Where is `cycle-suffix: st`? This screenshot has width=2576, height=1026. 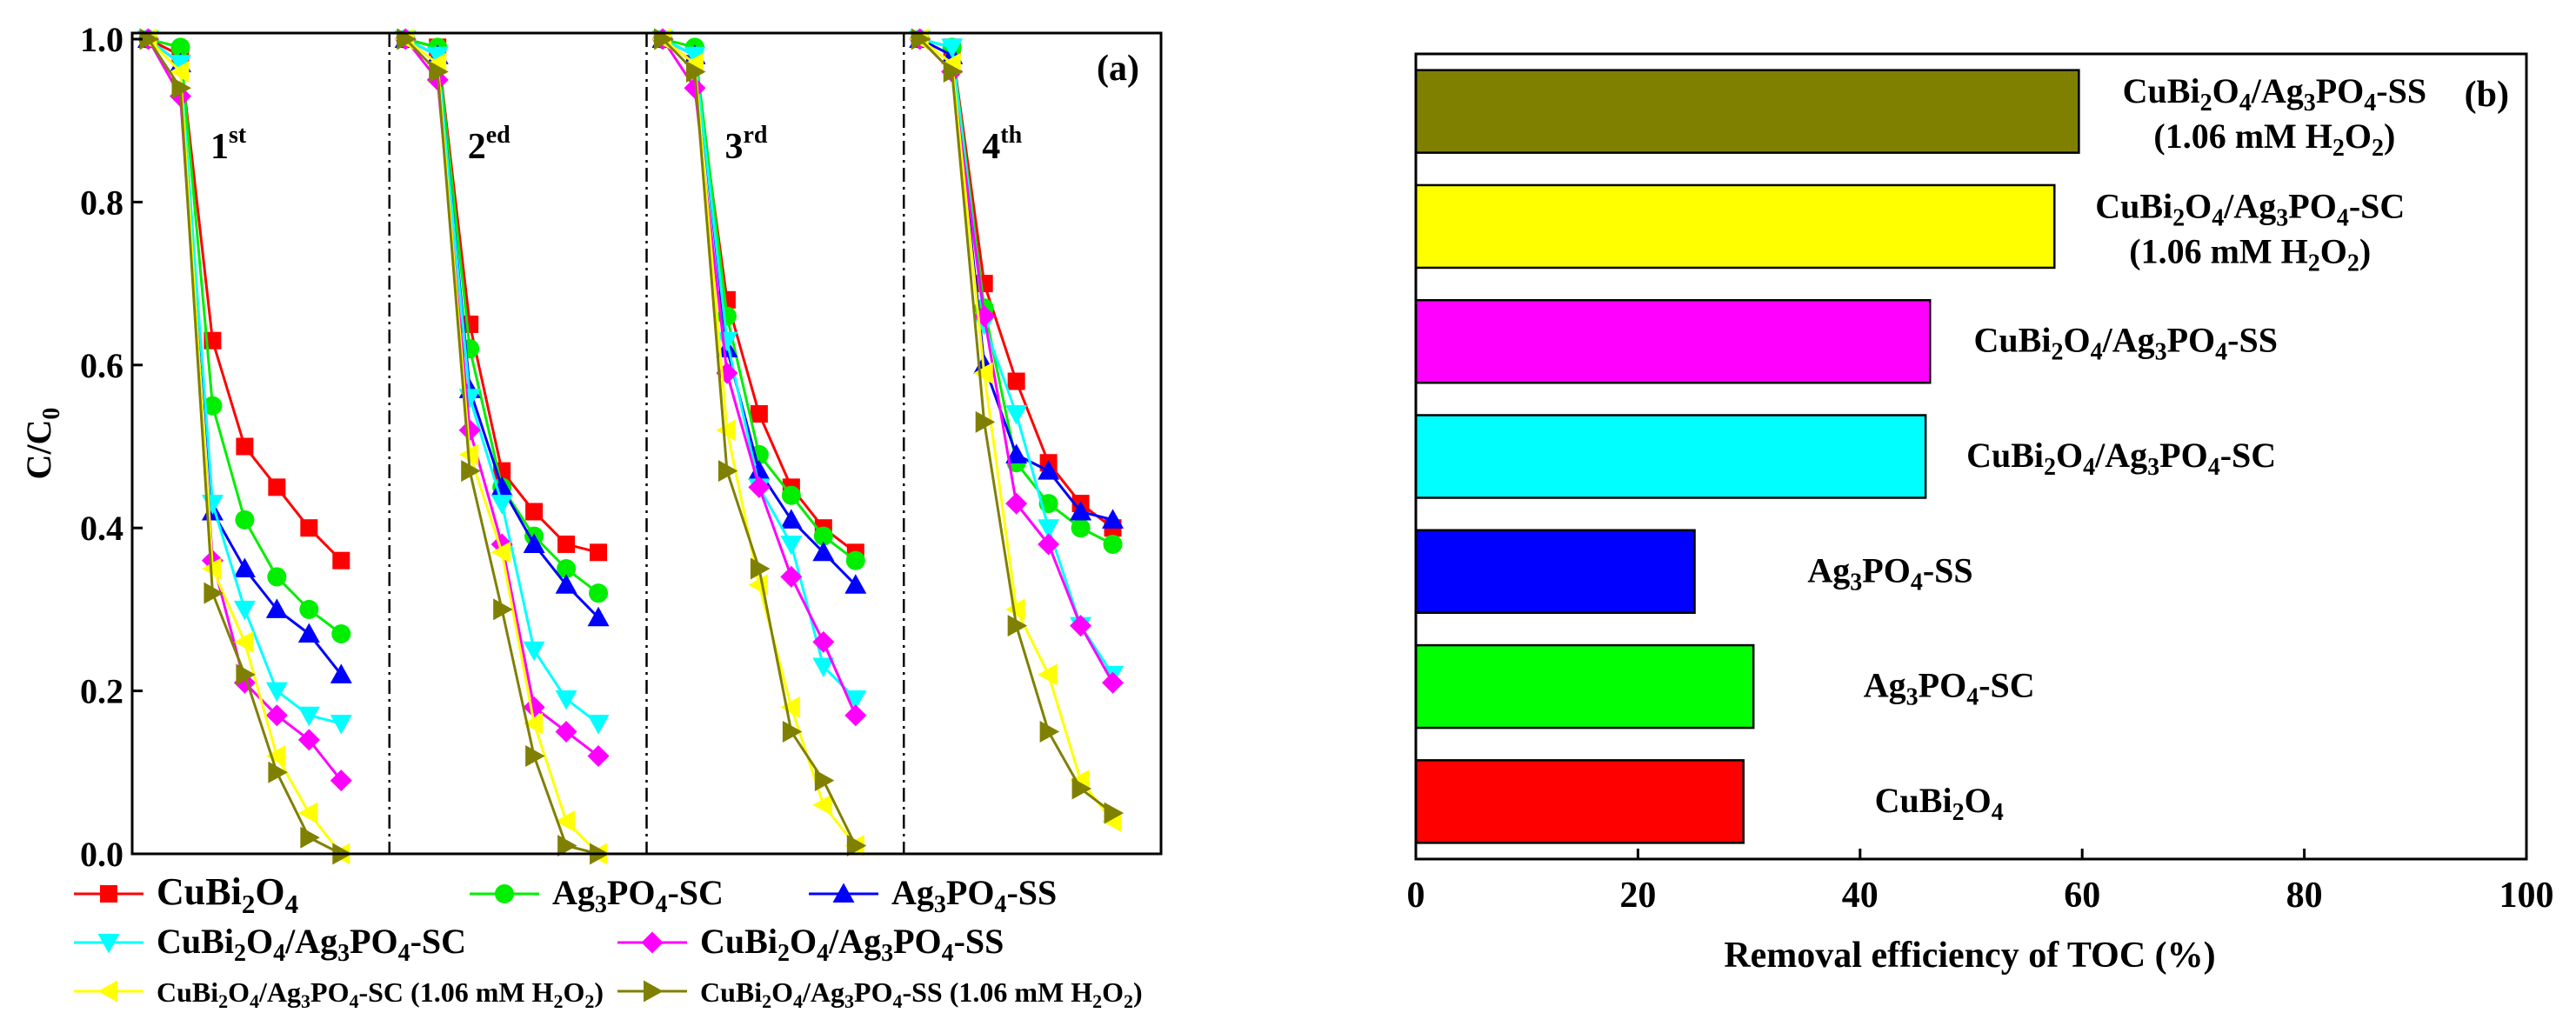 cycle-suffix: st is located at coordinates (238, 135).